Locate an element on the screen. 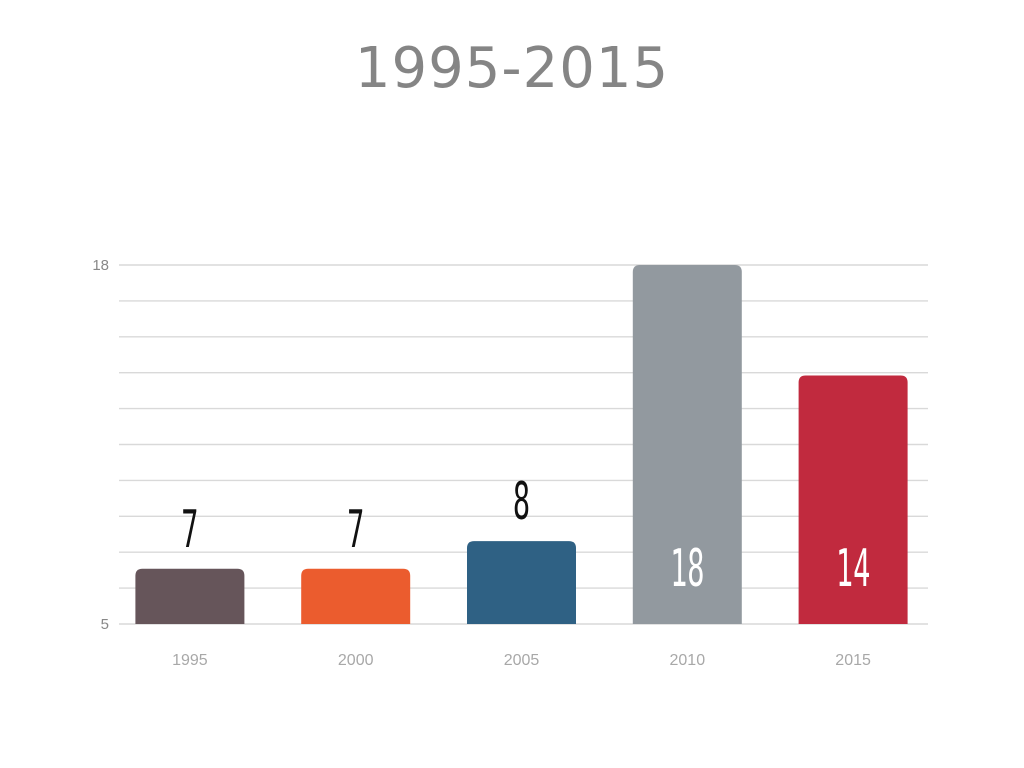 This screenshot has height=768, width=1024. x-tick-label: 2005 is located at coordinates (522, 660).